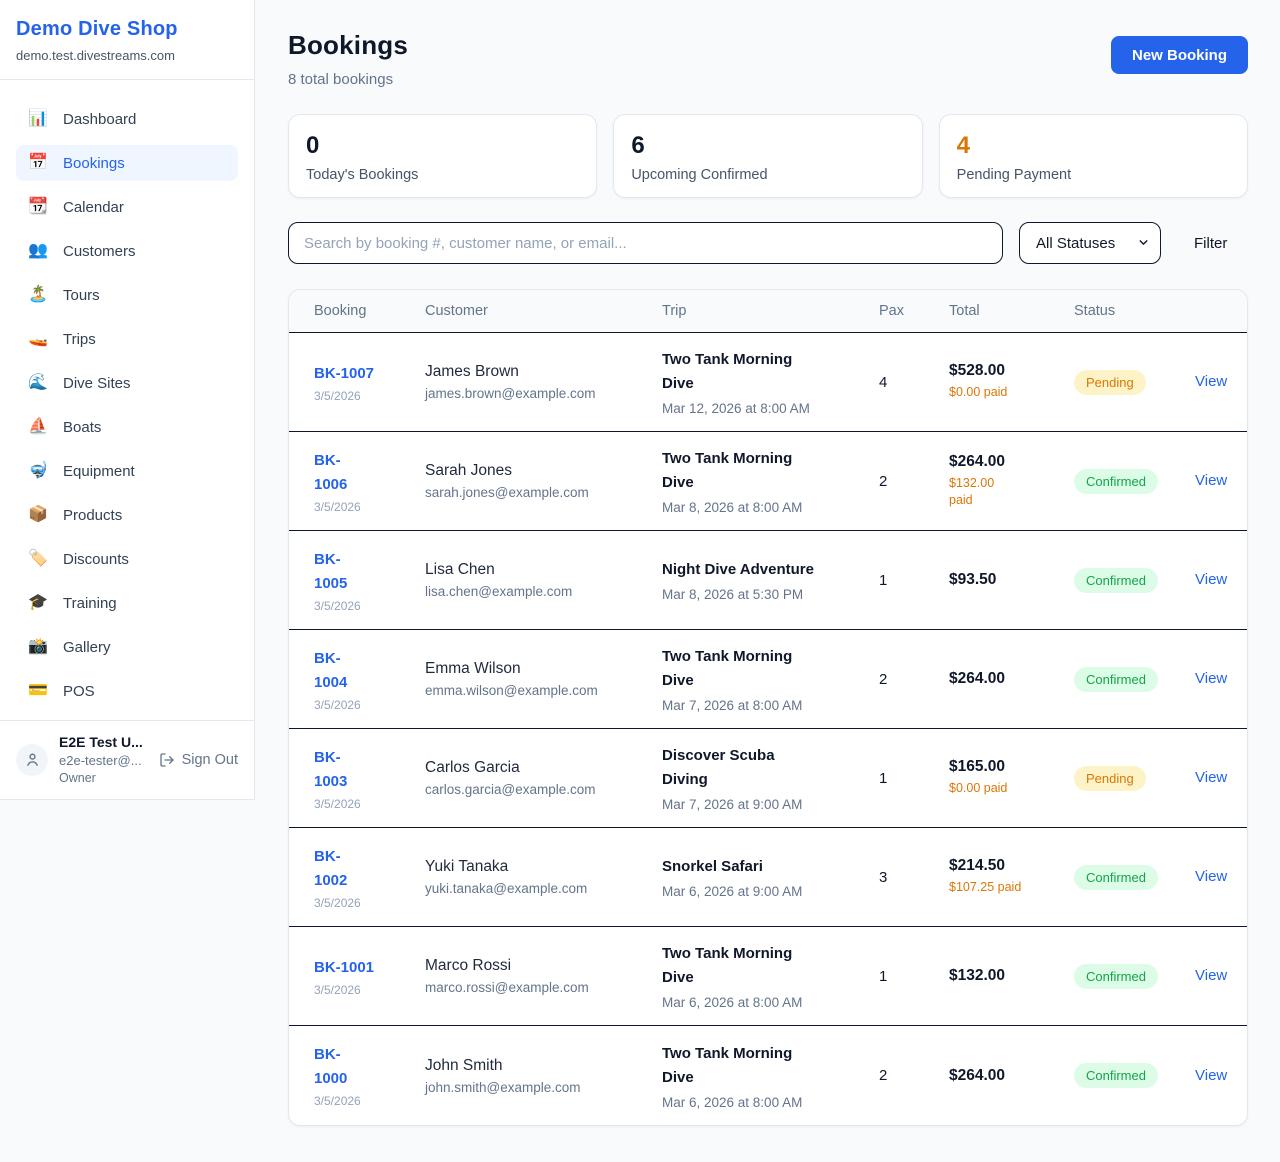 This screenshot has height=1162, width=1280. What do you see at coordinates (510, 789) in the screenshot?
I see `customer-email: carlos.garcia@example.com` at bounding box center [510, 789].